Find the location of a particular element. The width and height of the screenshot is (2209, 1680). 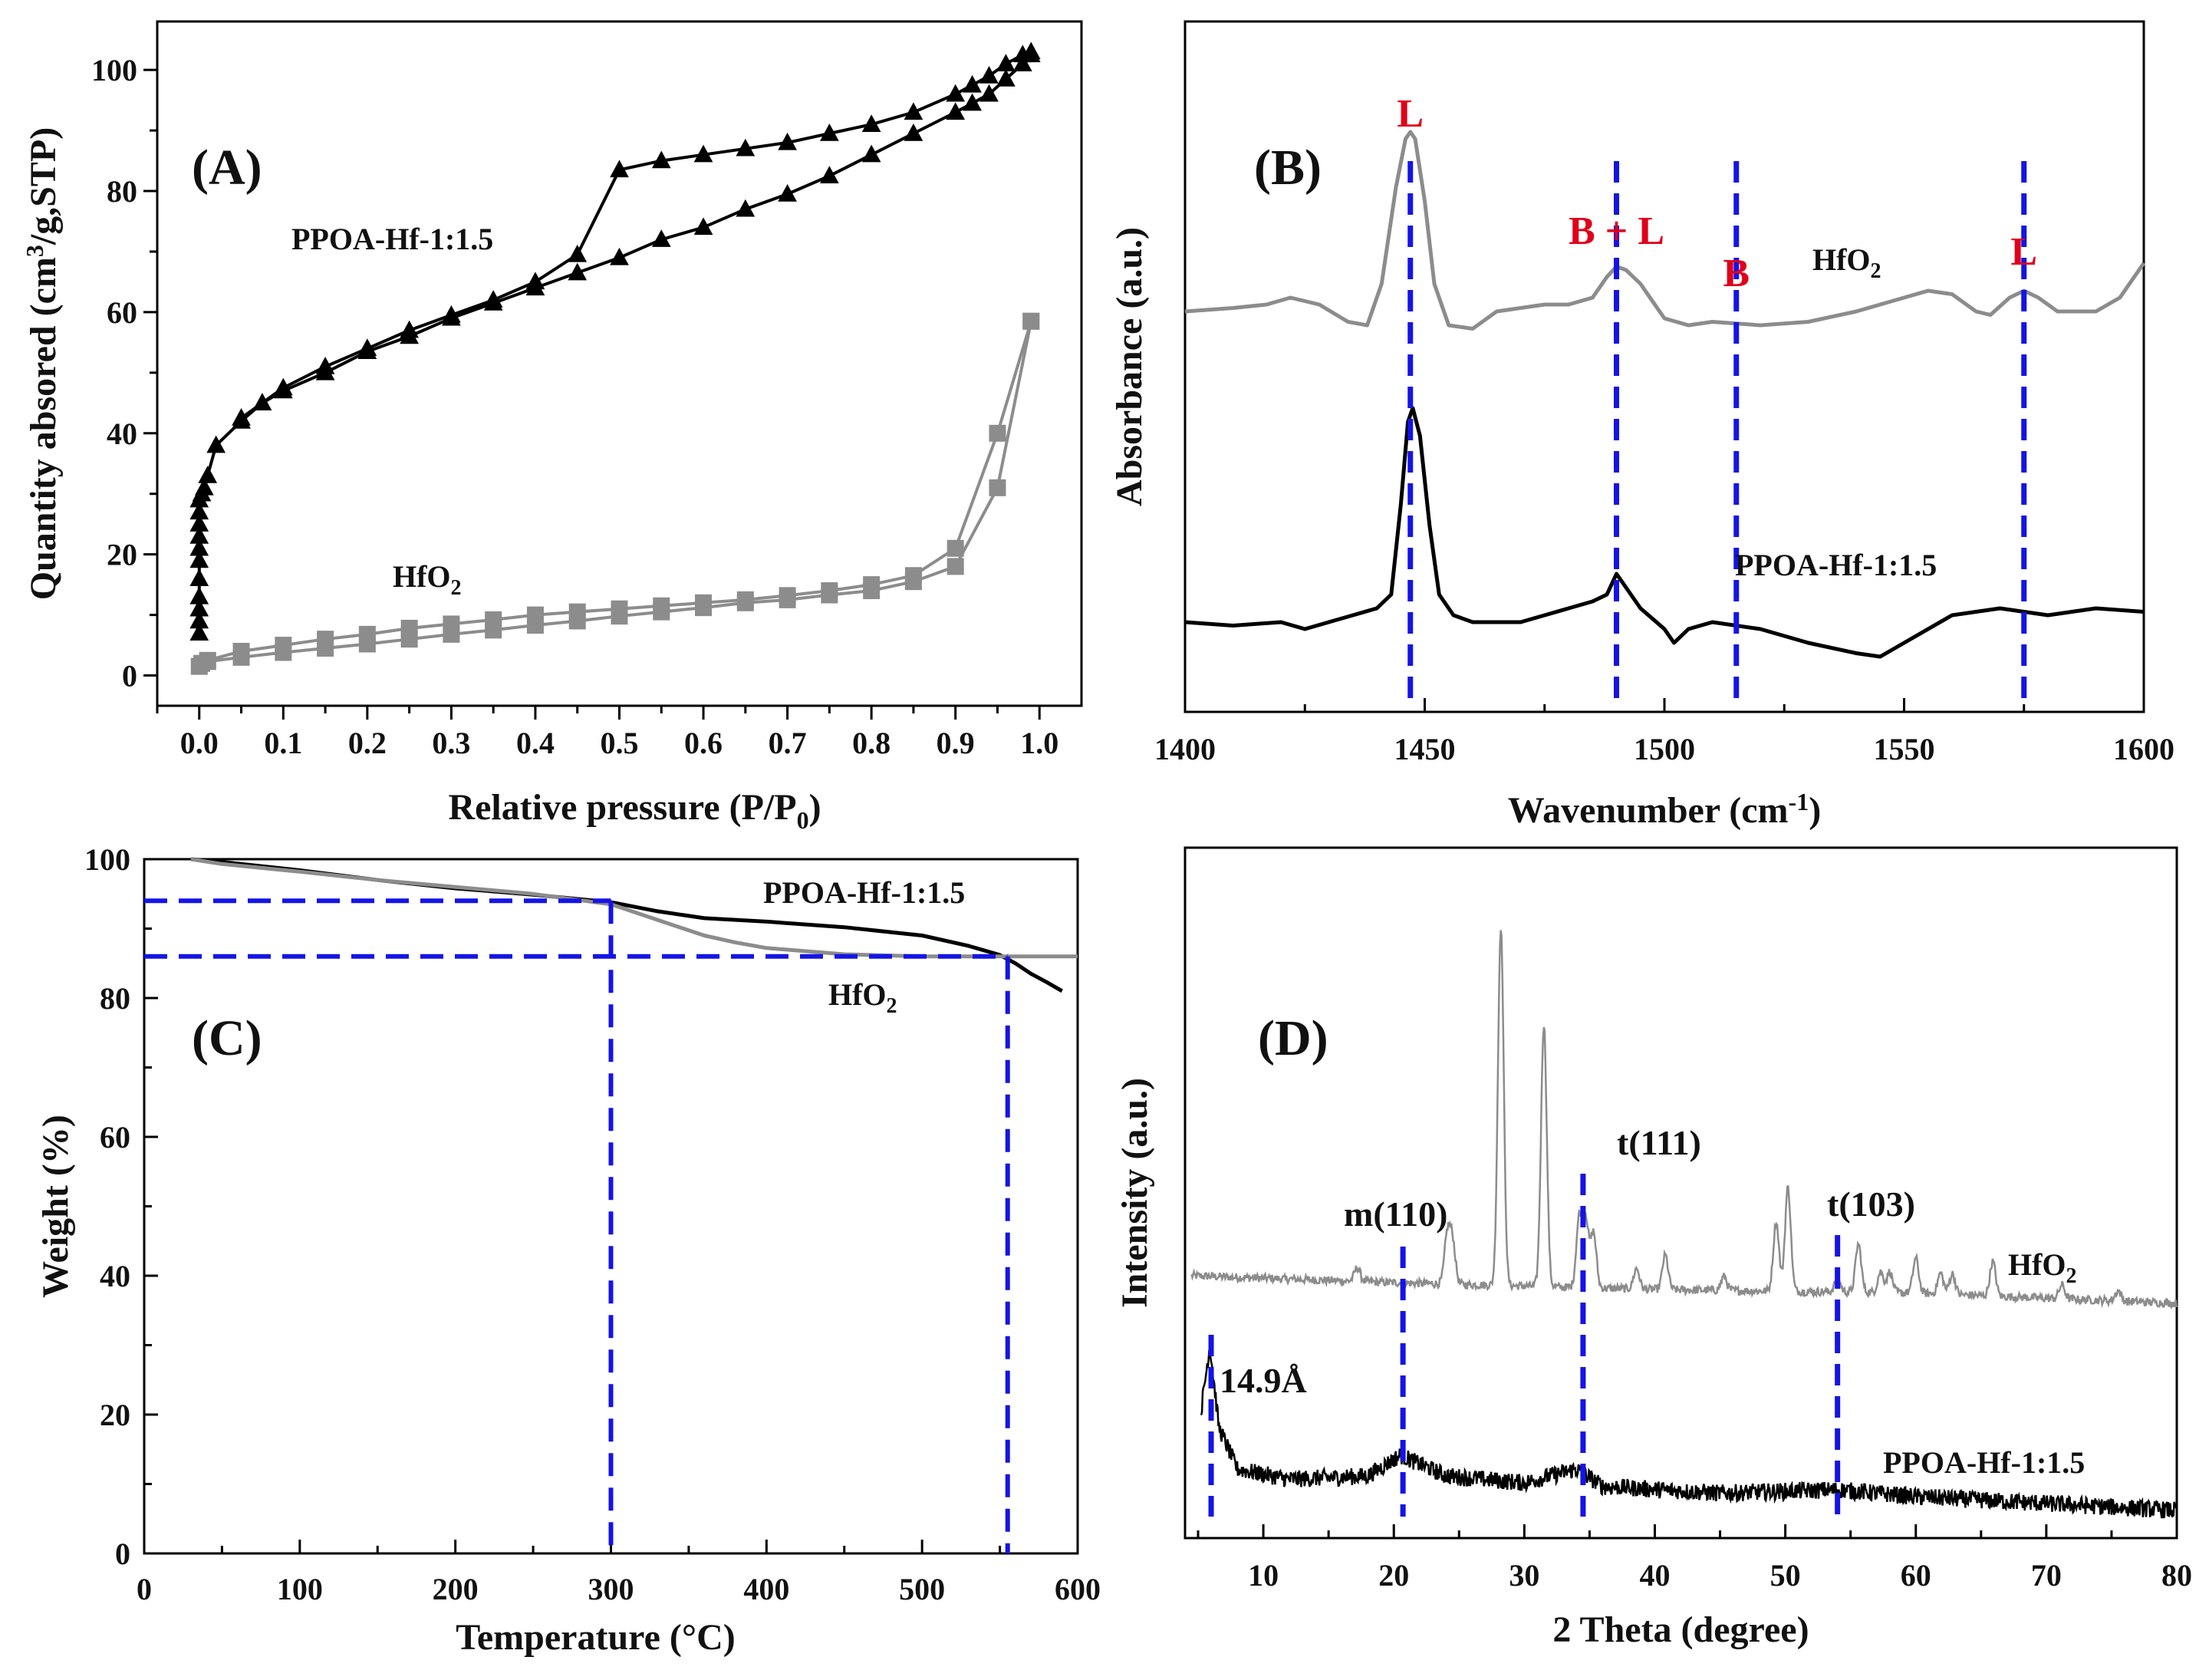

x-tick-label: 10 is located at coordinates (1263, 1575).